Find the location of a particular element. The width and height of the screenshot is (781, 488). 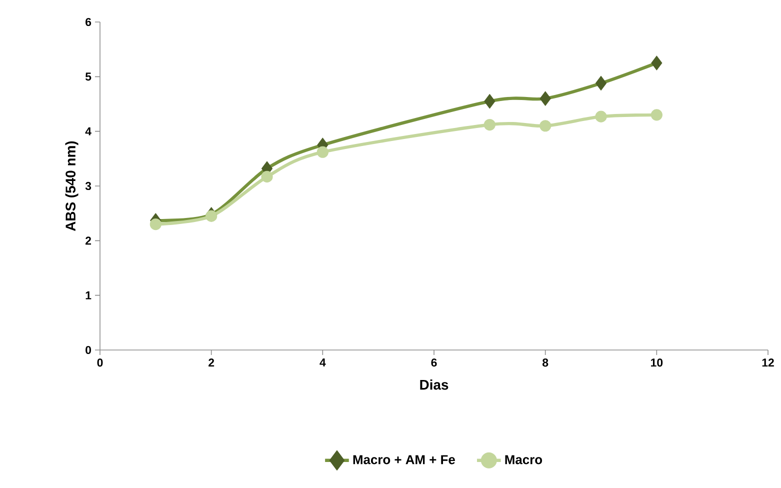

x-tick-label: 10 is located at coordinates (657, 362).